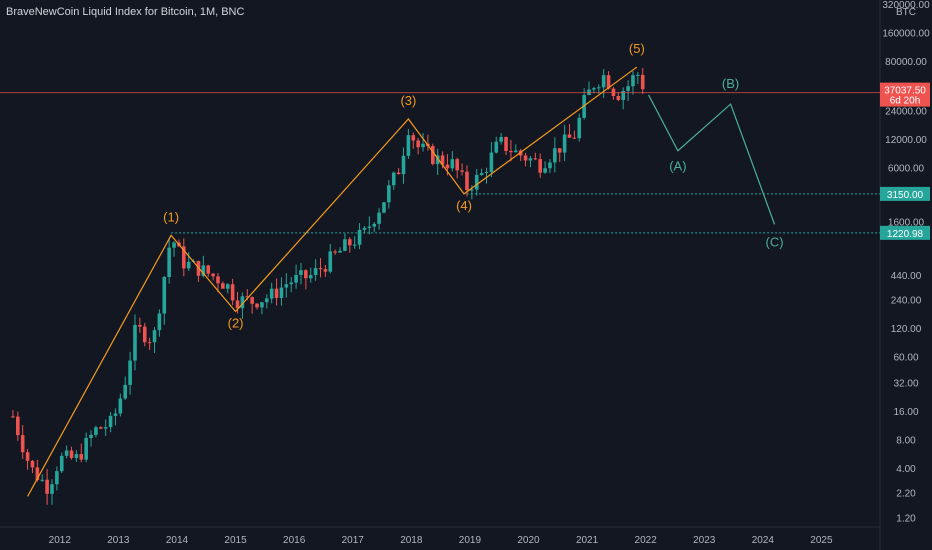 This screenshot has height=550, width=932. I want to click on x-tick-label: 2022, so click(646, 540).